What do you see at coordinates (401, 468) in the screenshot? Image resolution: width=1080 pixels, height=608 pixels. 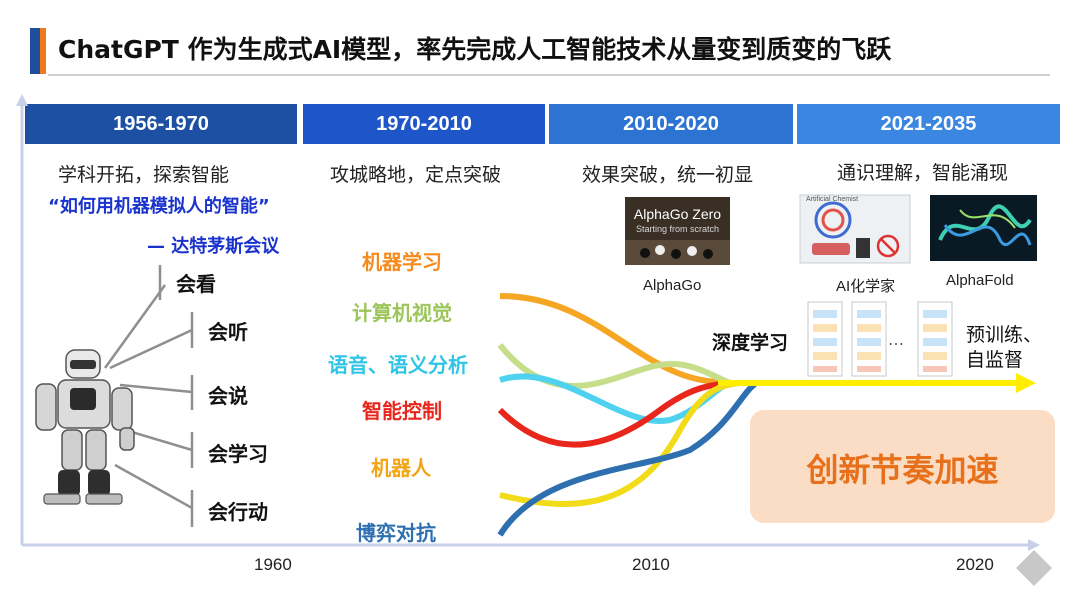 I see `field-robotics: 机器人` at bounding box center [401, 468].